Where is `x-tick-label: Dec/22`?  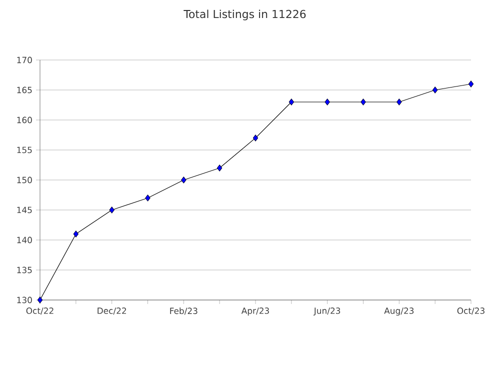 x-tick-label: Dec/22 is located at coordinates (112, 311).